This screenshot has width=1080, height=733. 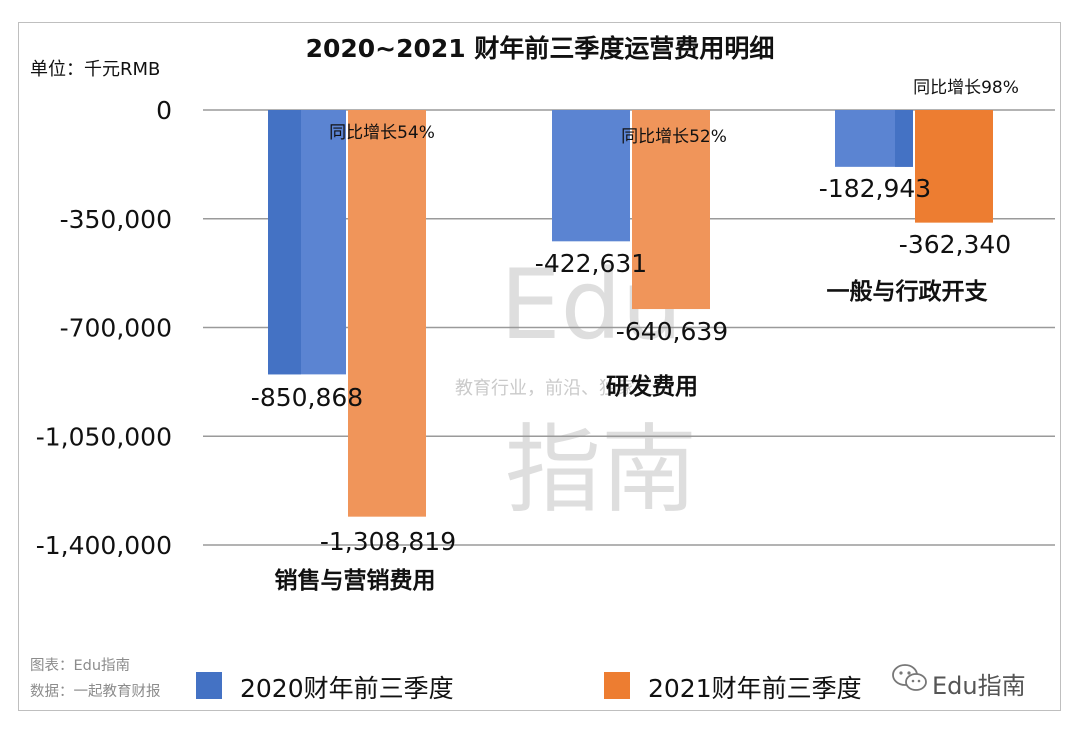 What do you see at coordinates (116, 328) in the screenshot?
I see `y-tick-label: -700,000` at bounding box center [116, 328].